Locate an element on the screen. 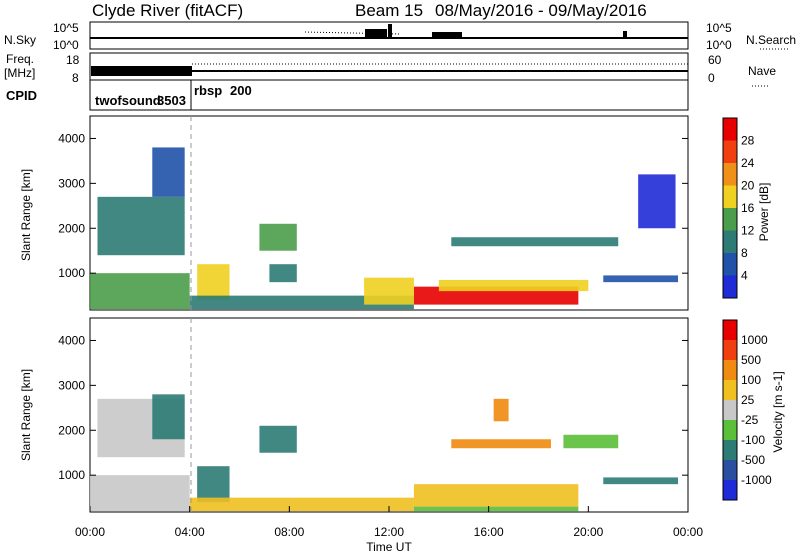  power-colorbar: 4 8 12 16 20 24 28 is located at coordinates (738, 208).